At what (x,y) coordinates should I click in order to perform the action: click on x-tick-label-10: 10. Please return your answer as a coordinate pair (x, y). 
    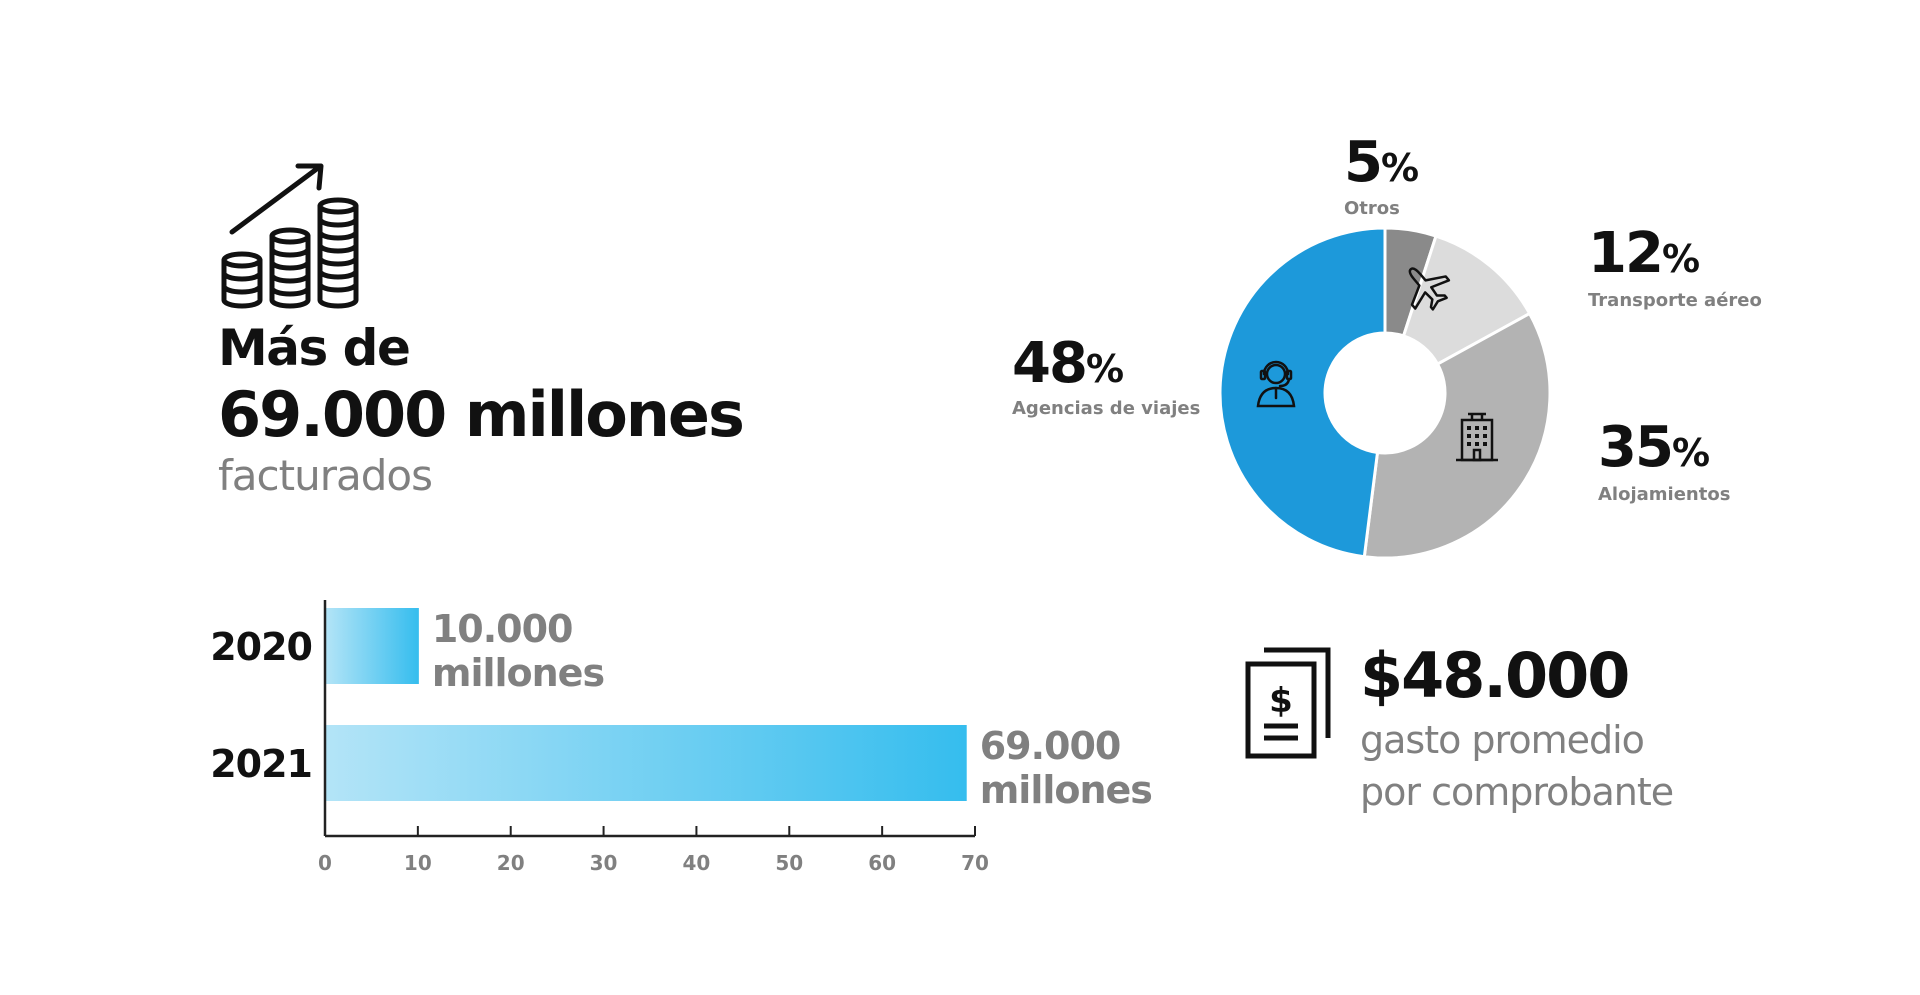
    Looking at the image, I should click on (418, 863).